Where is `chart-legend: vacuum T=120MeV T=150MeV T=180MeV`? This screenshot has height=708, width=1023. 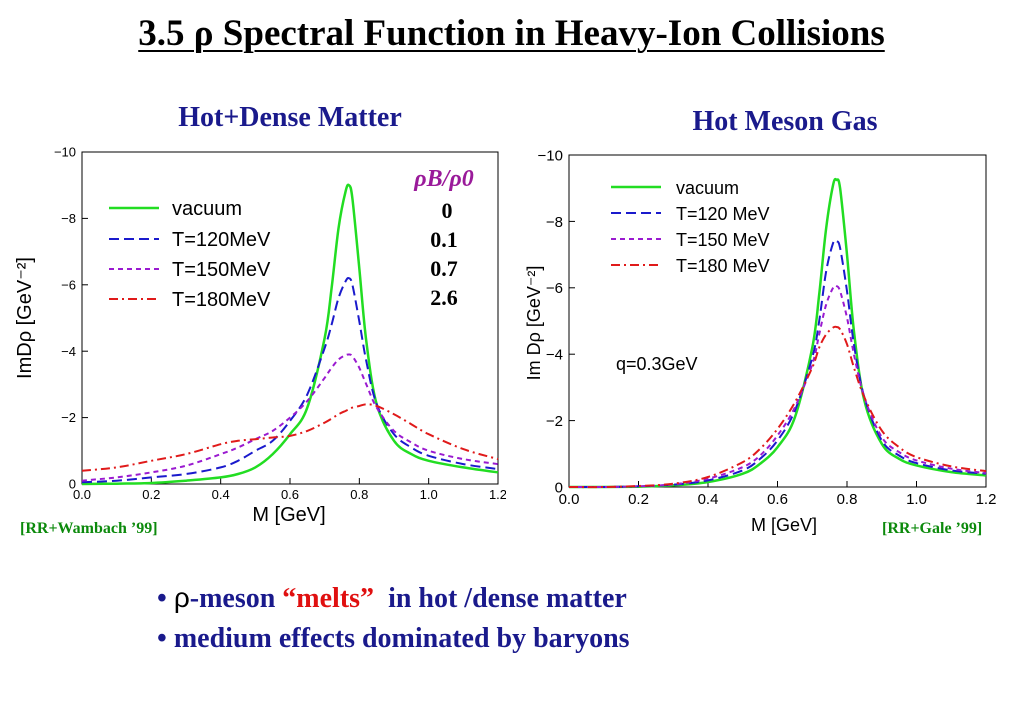
chart-legend: vacuum T=120MeV T=150MeV T=180MeV is located at coordinates (190, 254).